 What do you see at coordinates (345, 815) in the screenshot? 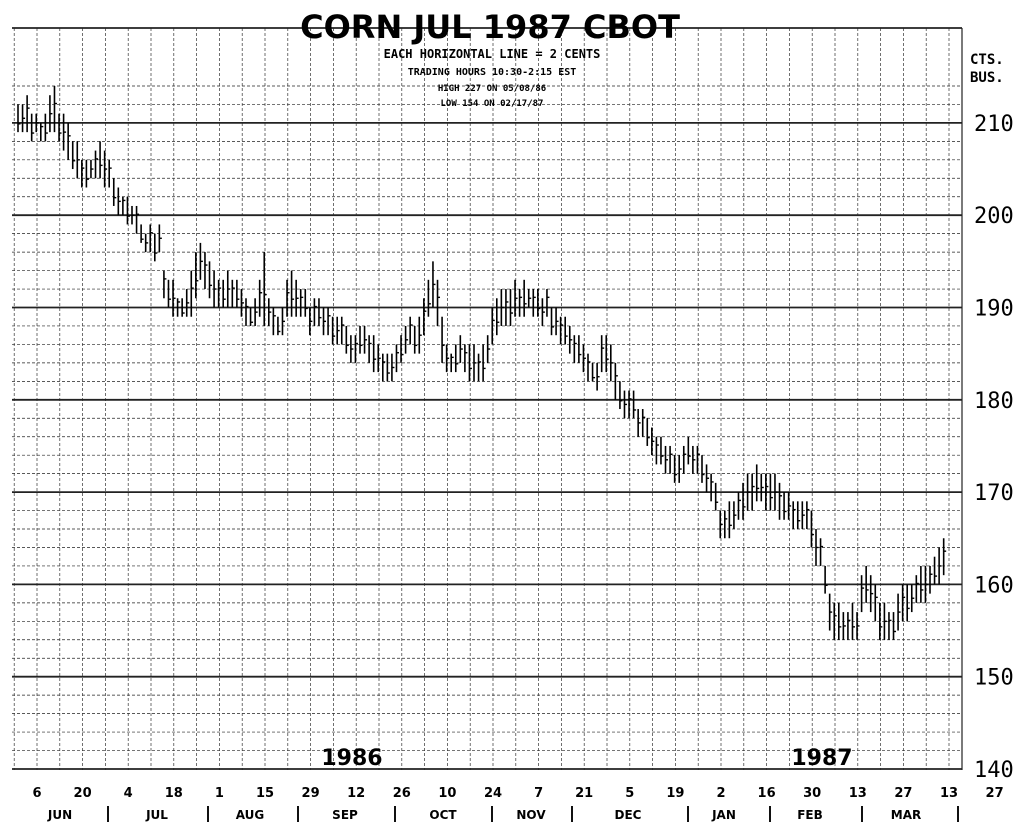
I see `month-label: SEP` at bounding box center [345, 815].